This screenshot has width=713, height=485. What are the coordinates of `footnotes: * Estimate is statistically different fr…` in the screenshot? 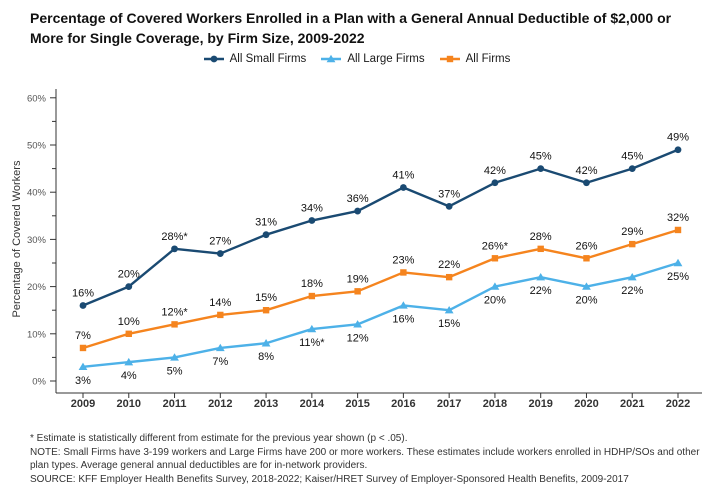 It's located at (368, 458).